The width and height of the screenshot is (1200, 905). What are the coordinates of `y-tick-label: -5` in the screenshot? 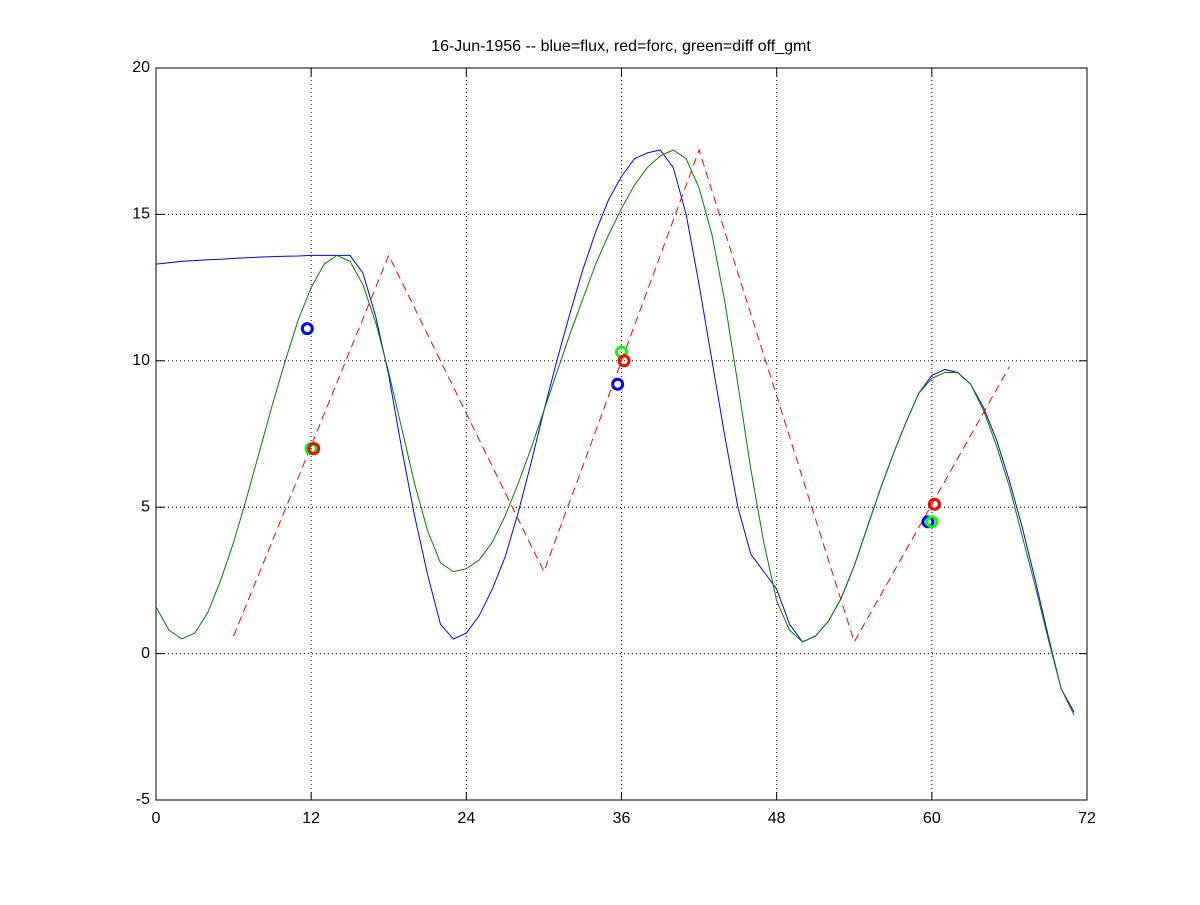 It's located at (143, 799).